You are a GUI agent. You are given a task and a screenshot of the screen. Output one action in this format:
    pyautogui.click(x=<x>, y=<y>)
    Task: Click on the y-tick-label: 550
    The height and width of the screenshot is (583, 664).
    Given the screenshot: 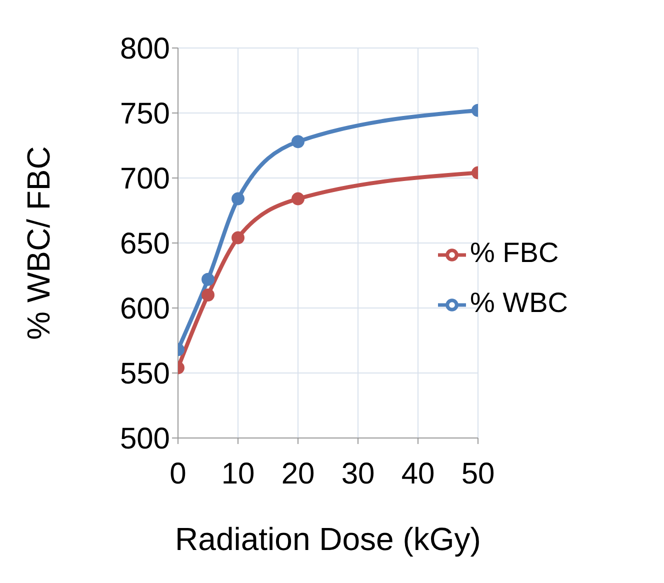 What is the action you would take?
    pyautogui.click(x=145, y=374)
    